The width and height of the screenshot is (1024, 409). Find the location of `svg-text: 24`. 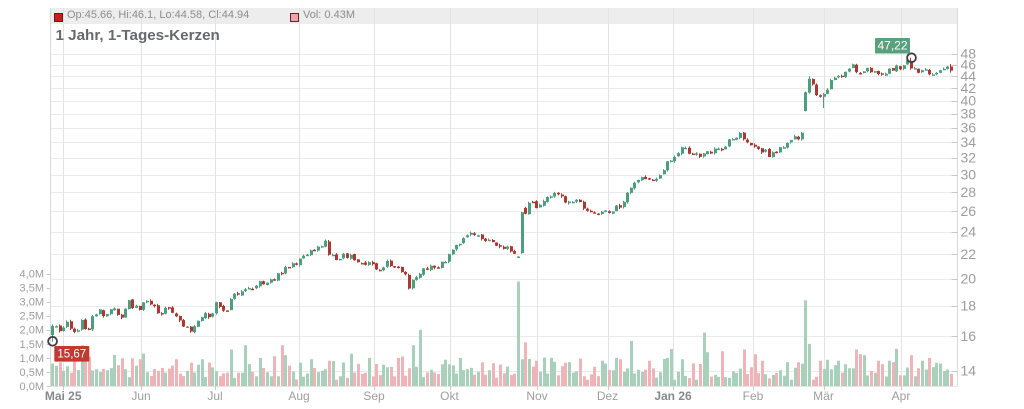

svg-text: 24 is located at coordinates (969, 232).